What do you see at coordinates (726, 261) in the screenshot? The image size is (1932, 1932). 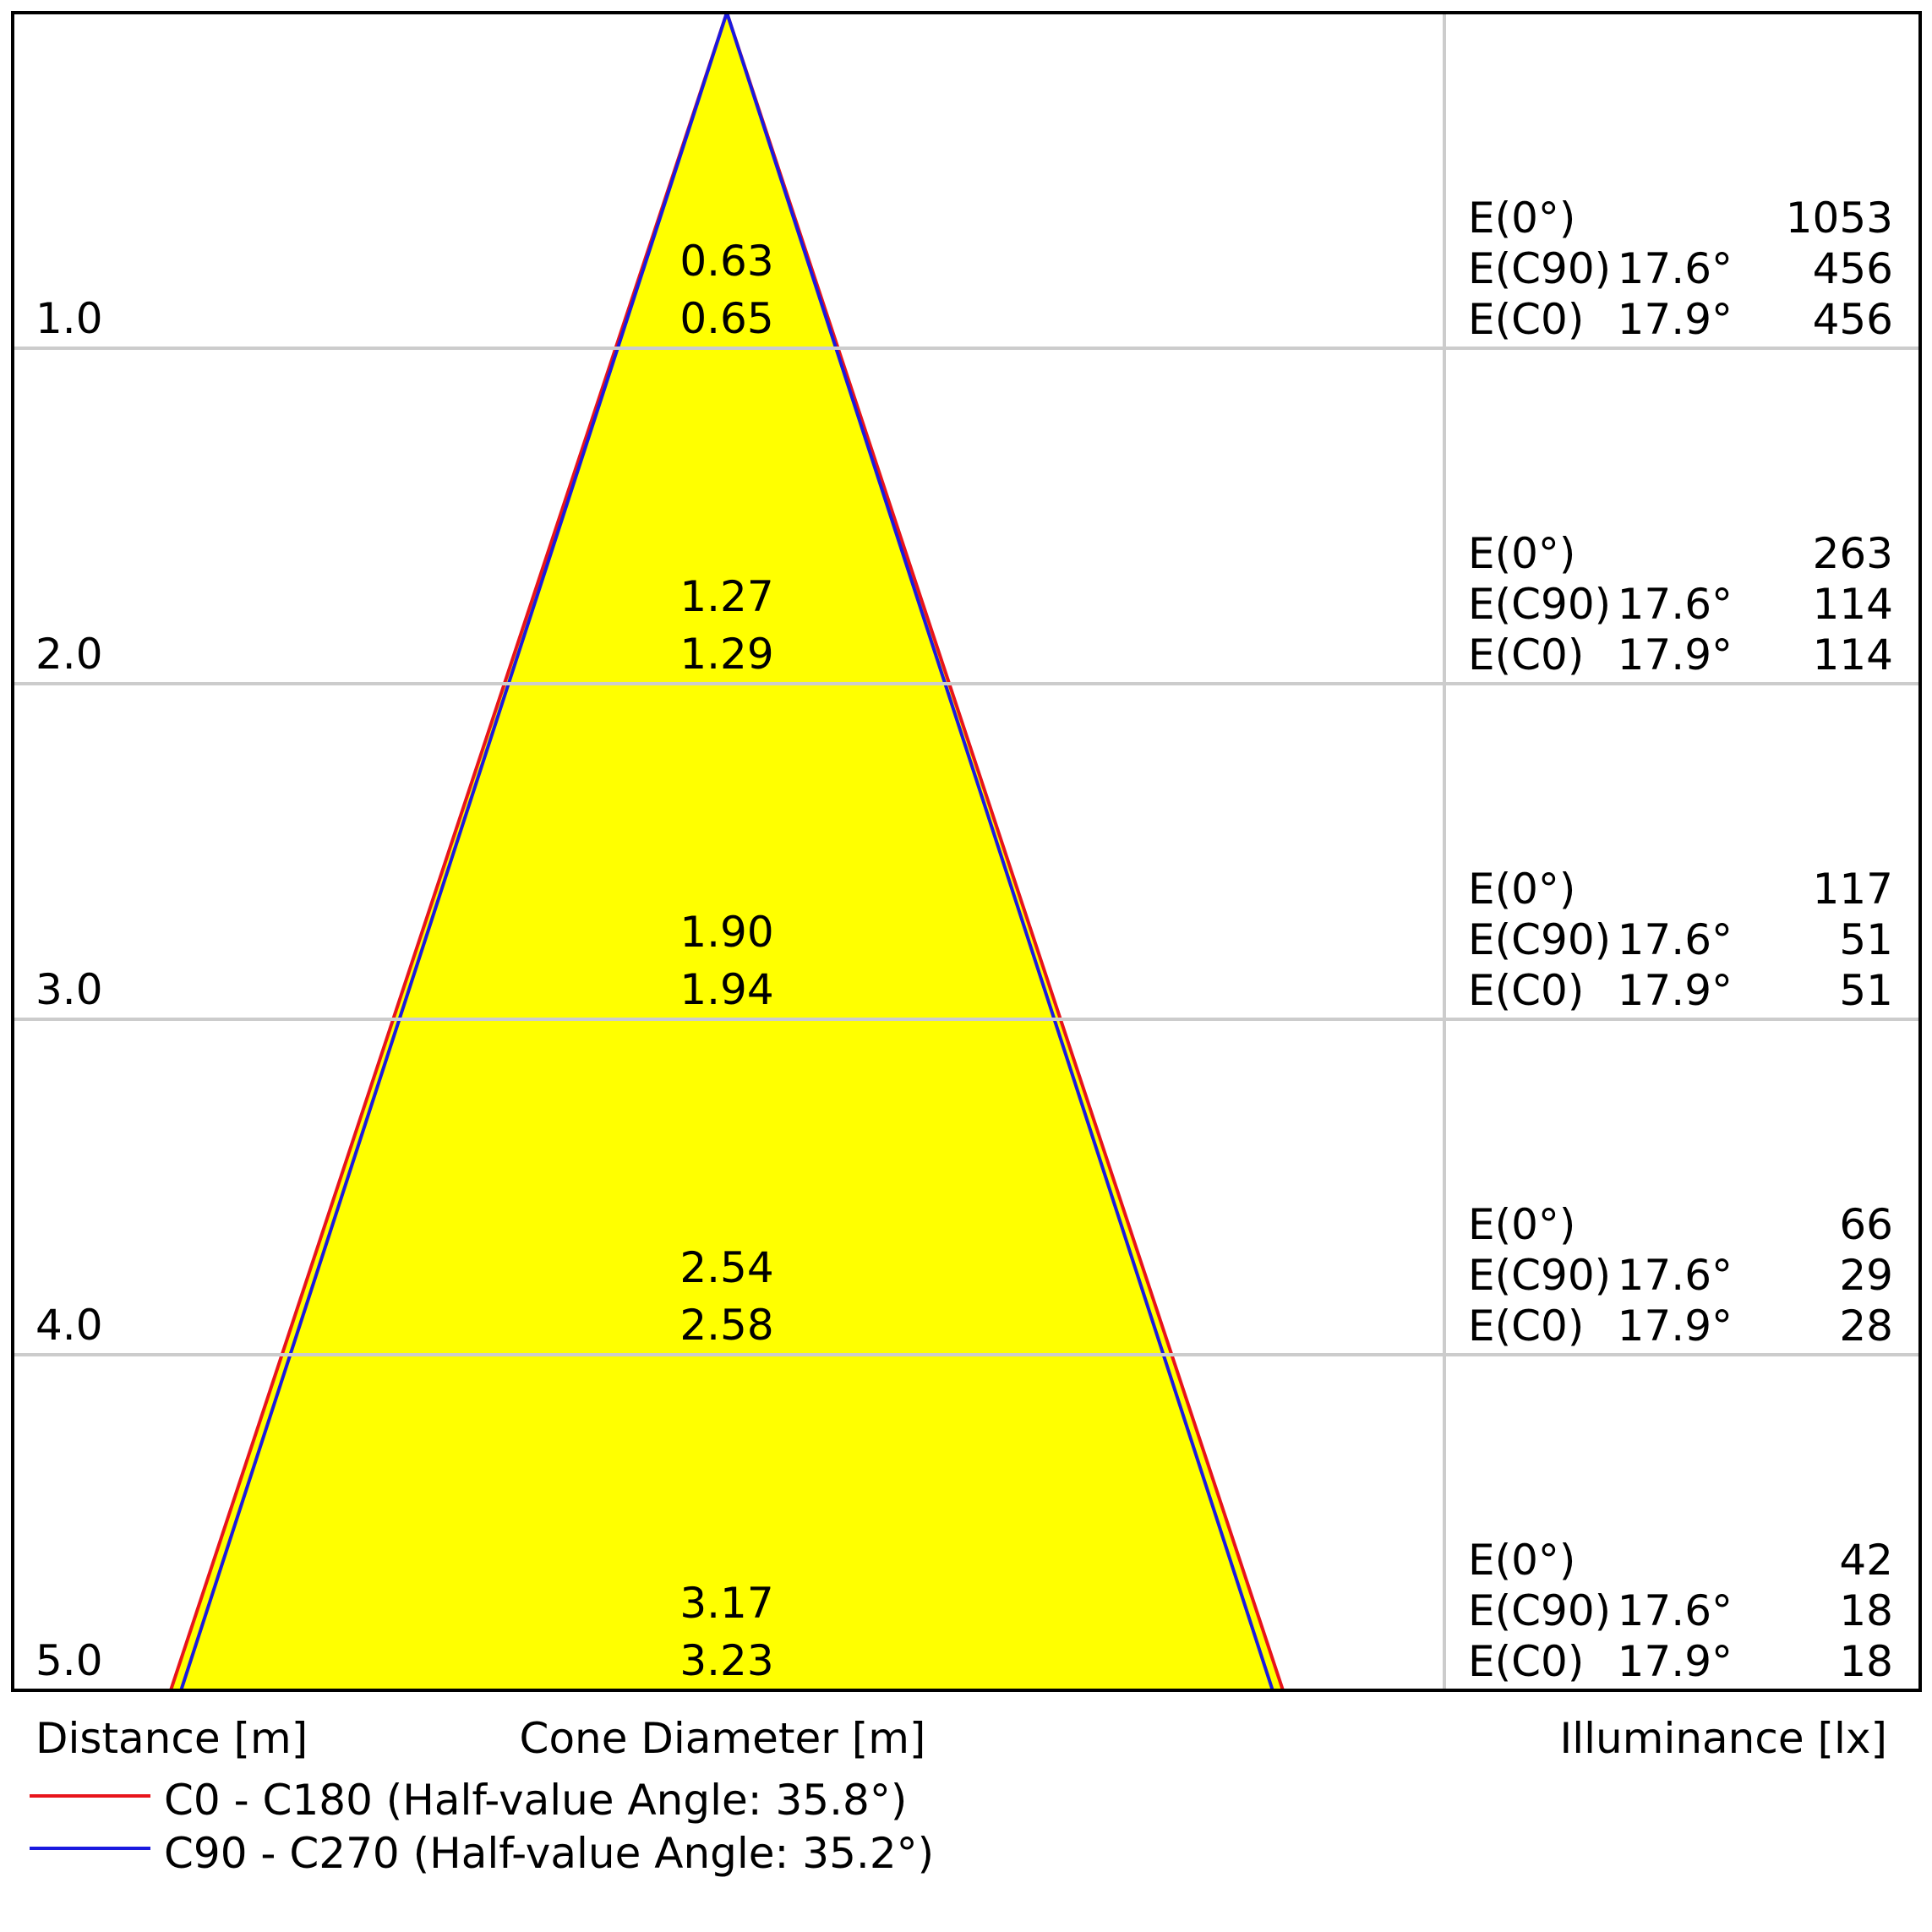 I see `cone-diameter-c90-label: 0.63` at bounding box center [726, 261].